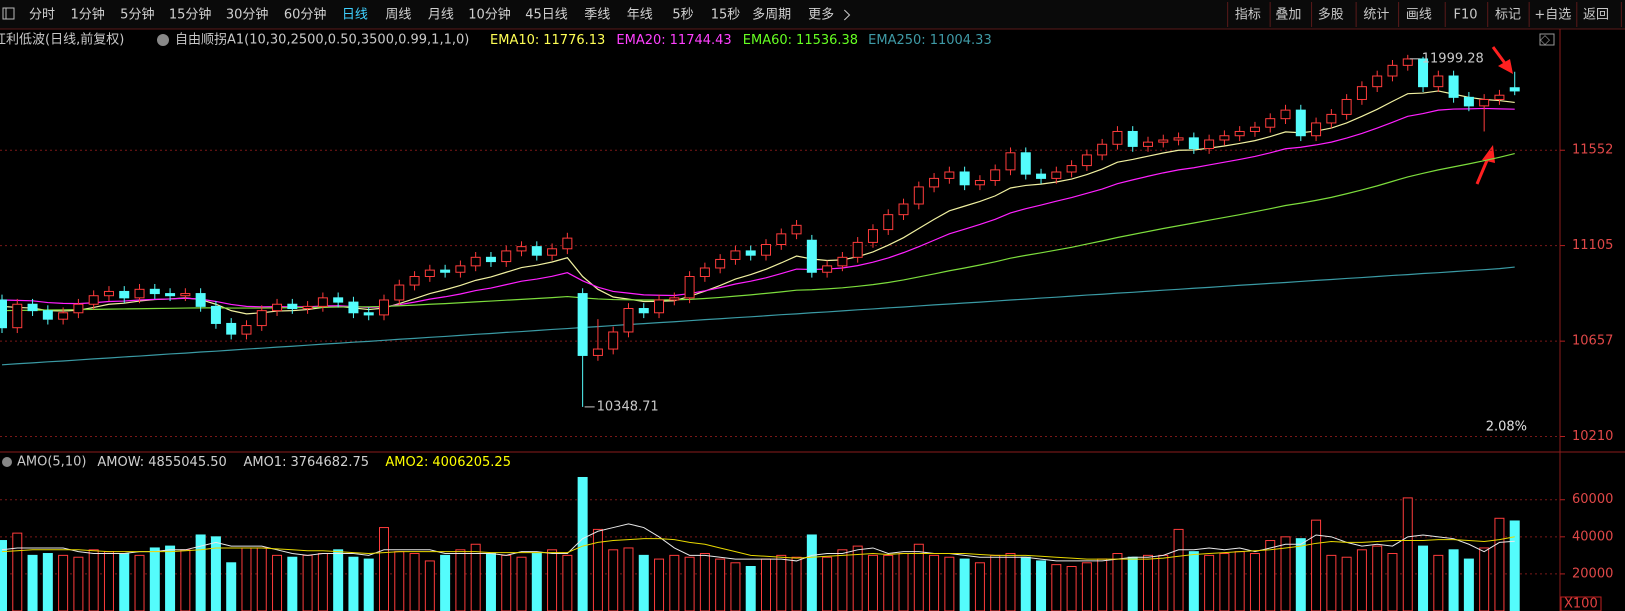 The image size is (1625, 611). I want to click on toolbar-tab: 分时, so click(42, 15).